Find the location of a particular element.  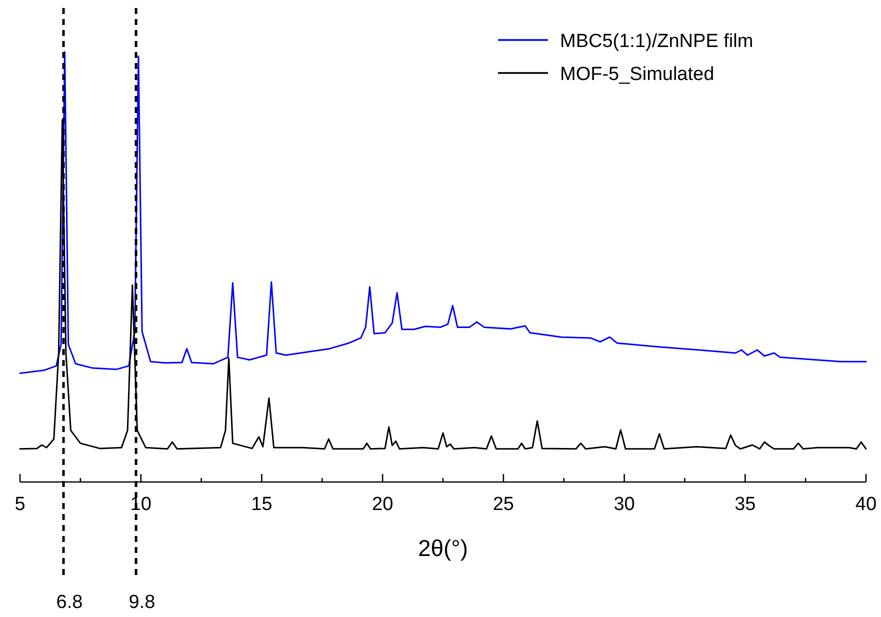

ref-line-label: 9.8 is located at coordinates (142, 602).